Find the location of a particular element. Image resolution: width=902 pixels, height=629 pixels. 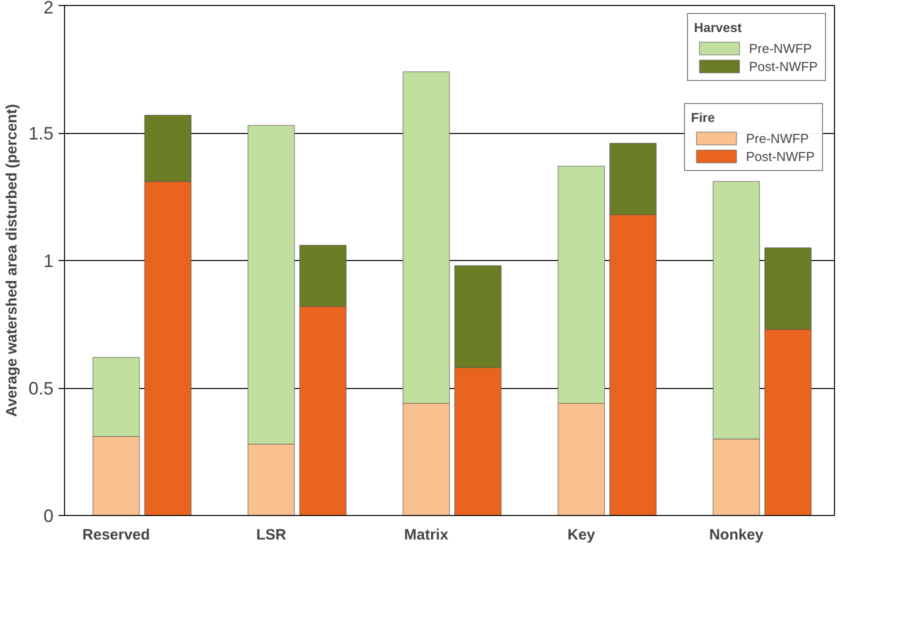

y-tick-label: 0 is located at coordinates (48, 516).